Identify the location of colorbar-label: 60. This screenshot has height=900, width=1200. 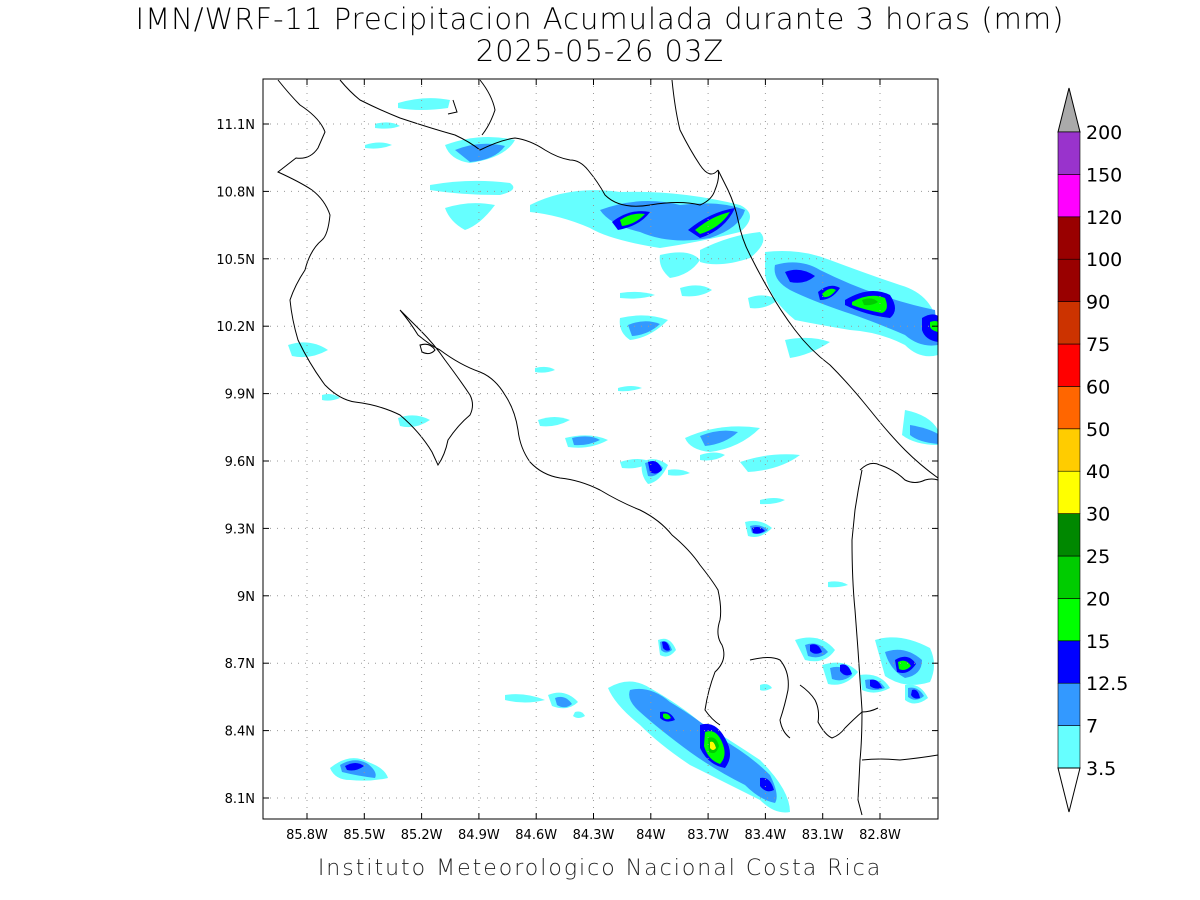
(1098, 387).